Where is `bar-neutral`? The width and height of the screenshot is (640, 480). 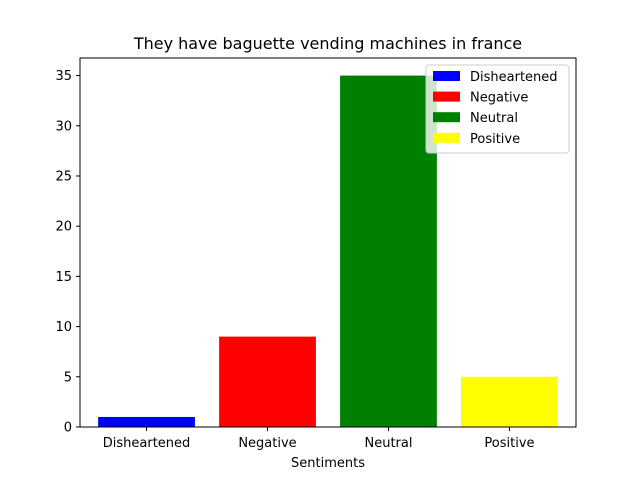
bar-neutral is located at coordinates (388, 251).